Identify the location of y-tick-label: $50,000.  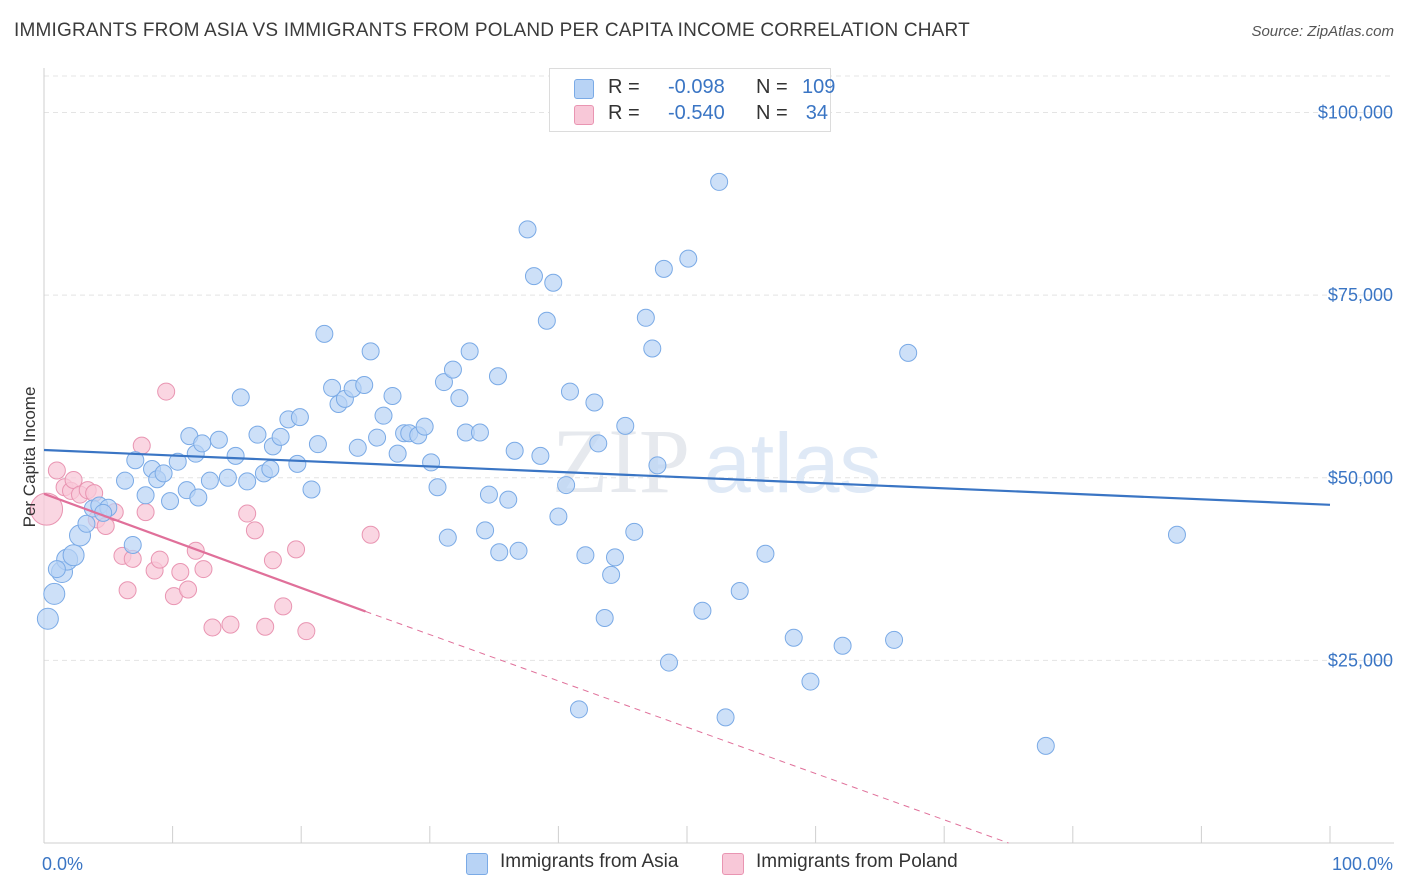
(1360, 478).